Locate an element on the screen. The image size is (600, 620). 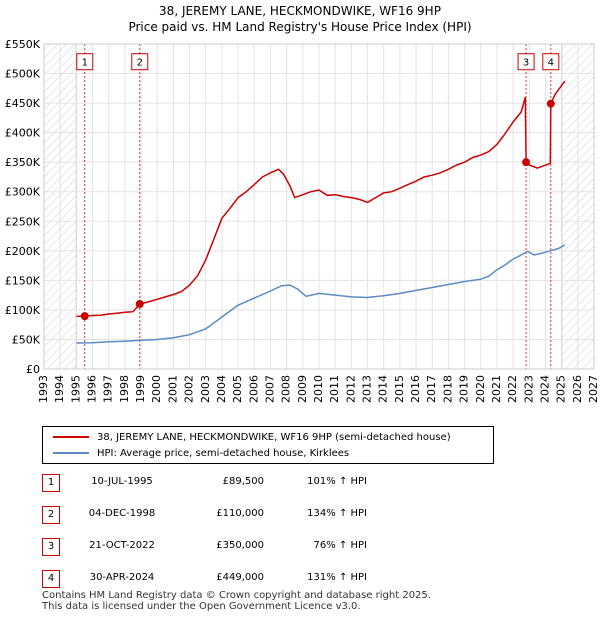
y-tick-label: £250K is located at coordinates (23, 221).